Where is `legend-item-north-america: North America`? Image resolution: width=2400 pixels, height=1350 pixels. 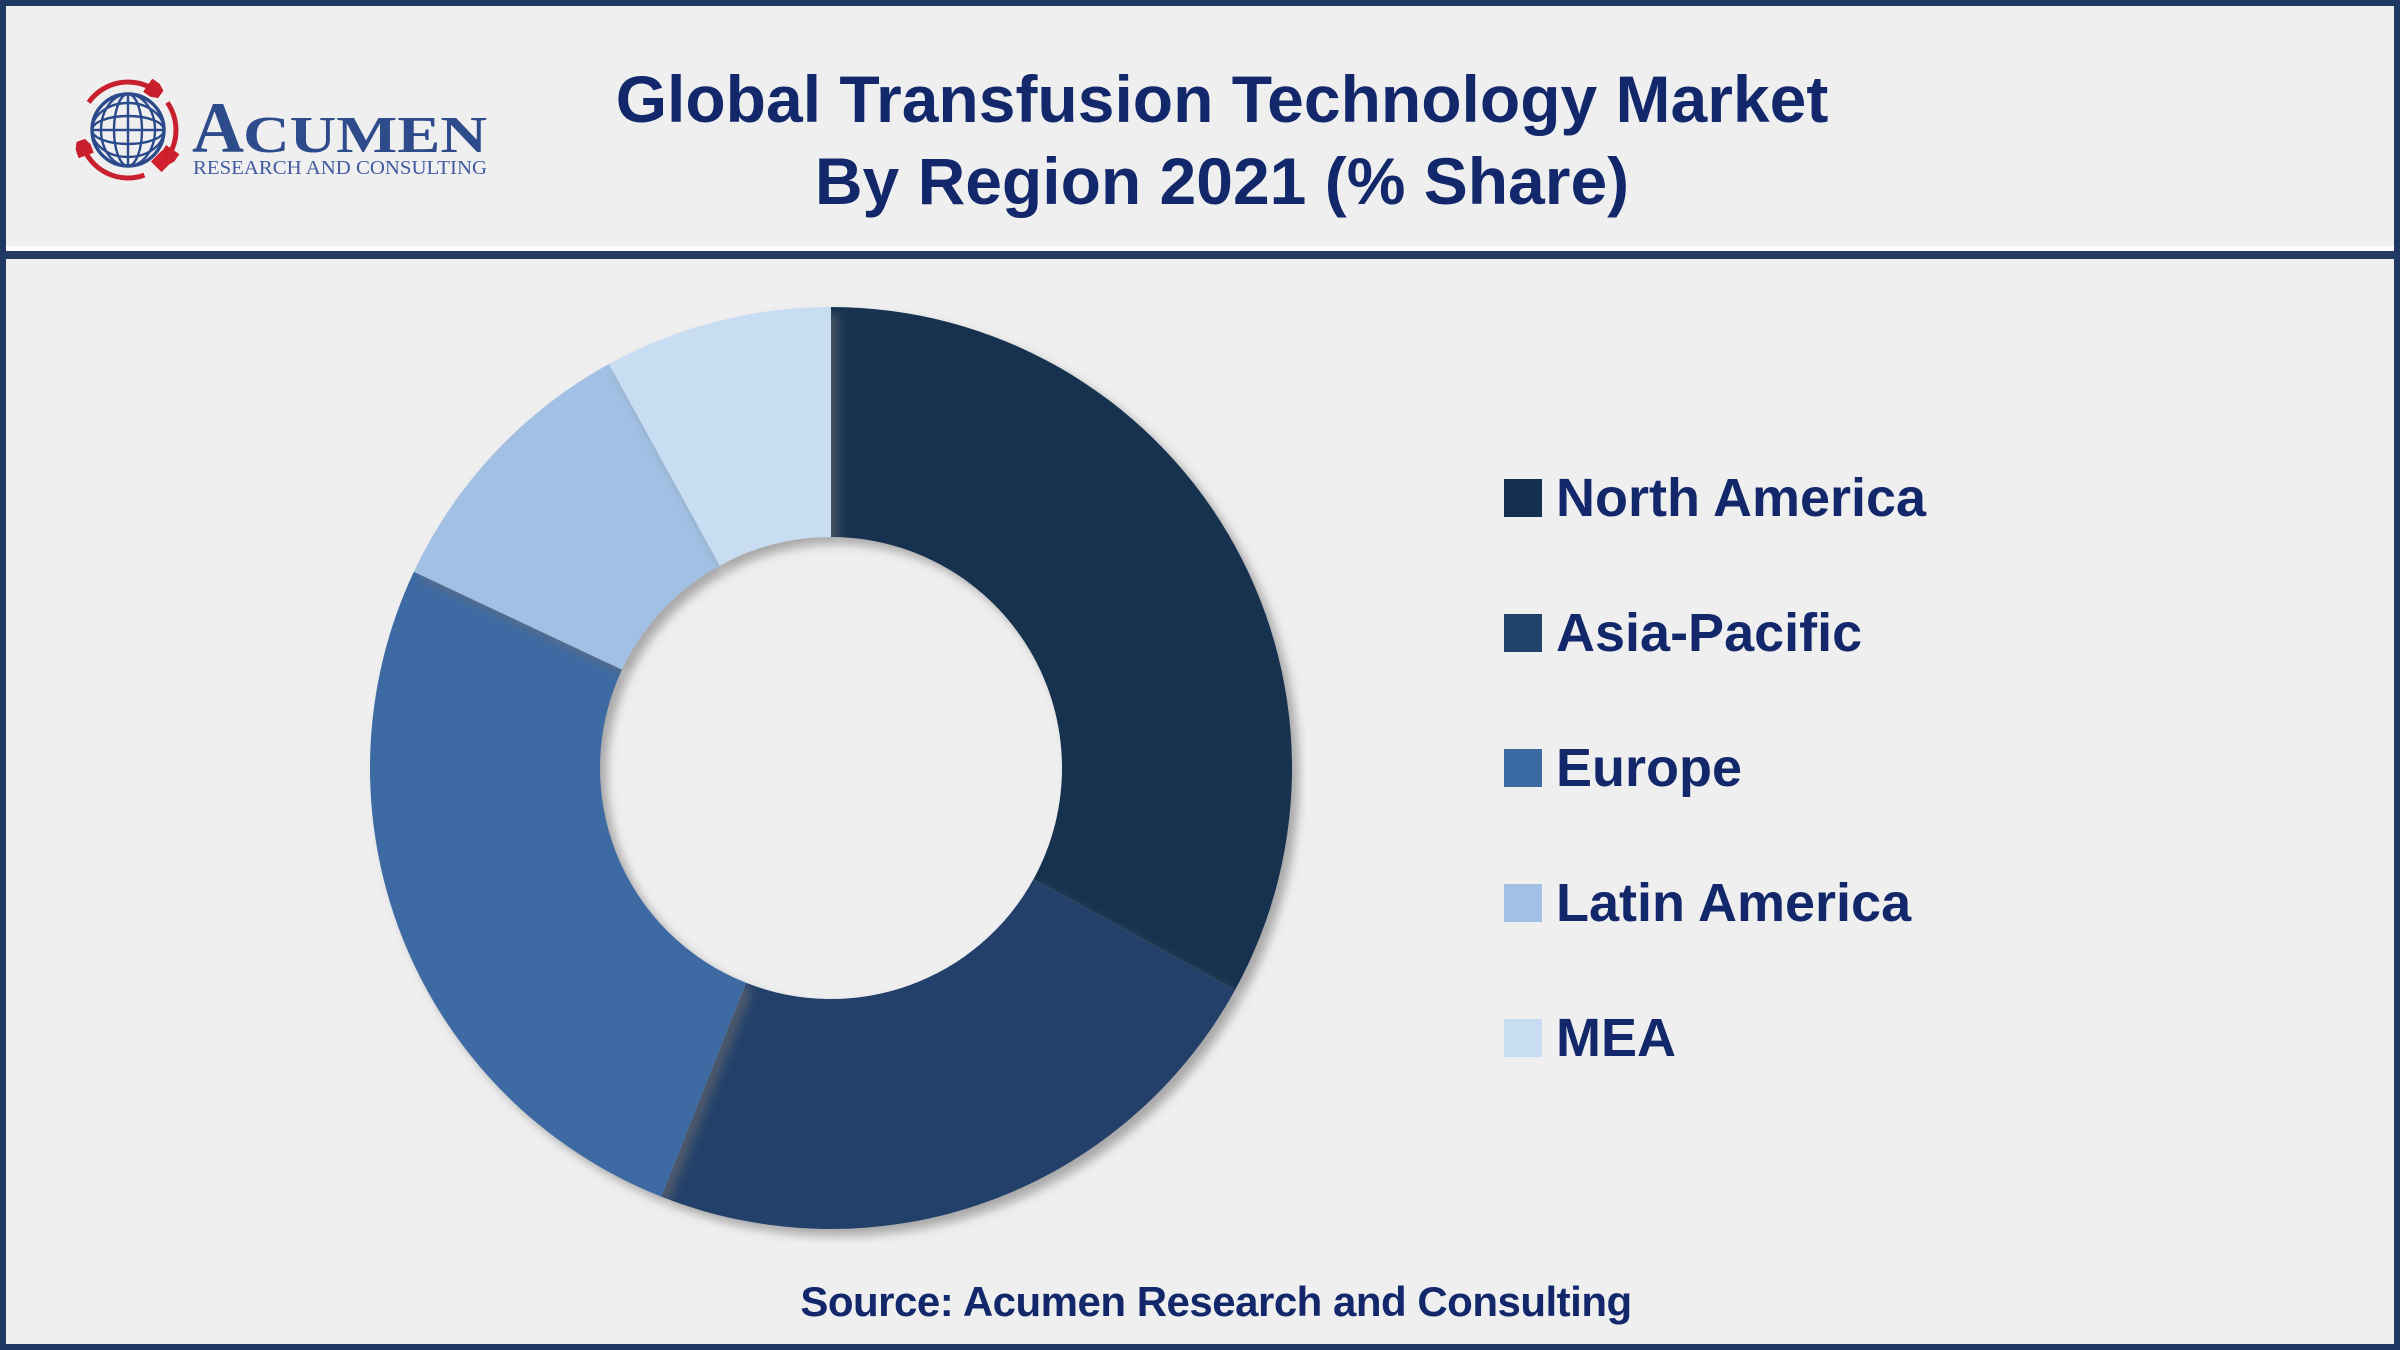
legend-item-north-america: North America is located at coordinates (1715, 497).